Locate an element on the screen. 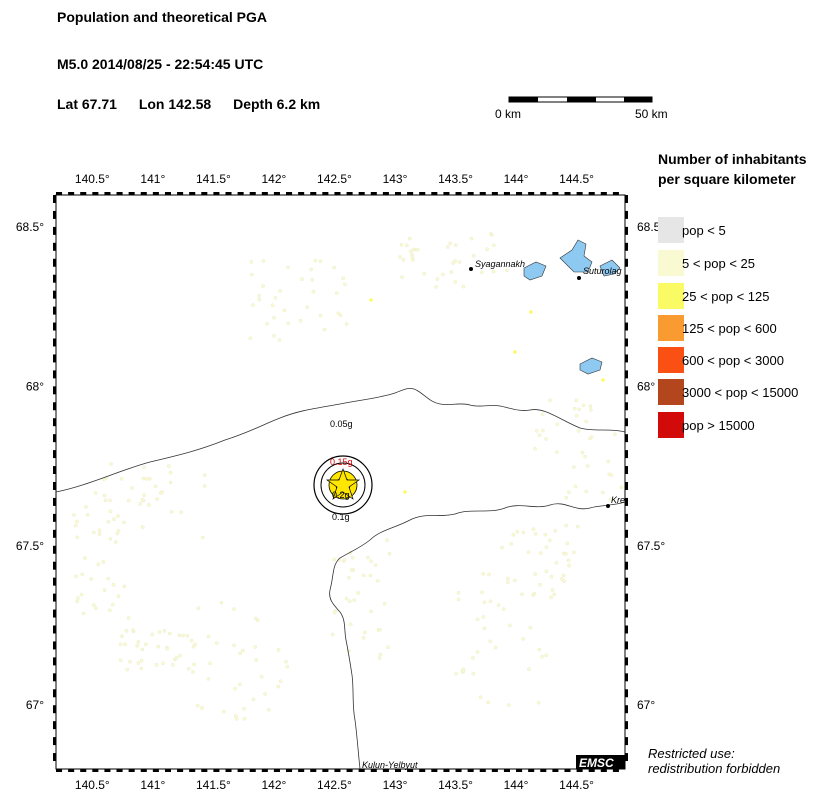 The height and width of the screenshot is (801, 827). legend-item: 25 < pop < 125 is located at coordinates (742, 296).